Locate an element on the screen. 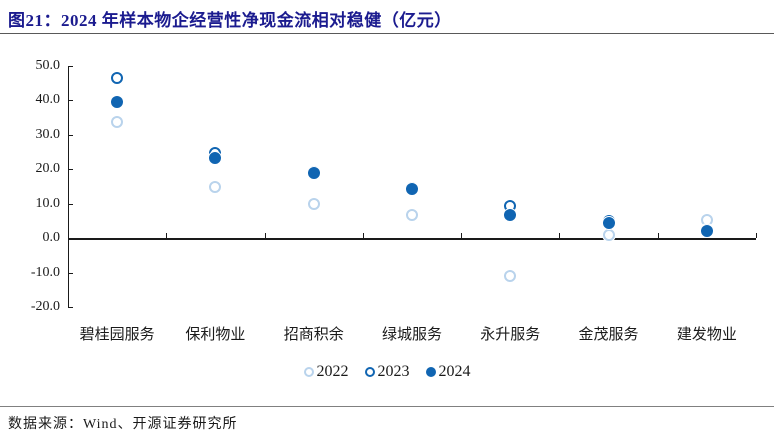 Image resolution: width=774 pixels, height=439 pixels. legend-item-2024: 2024 is located at coordinates (448, 372).